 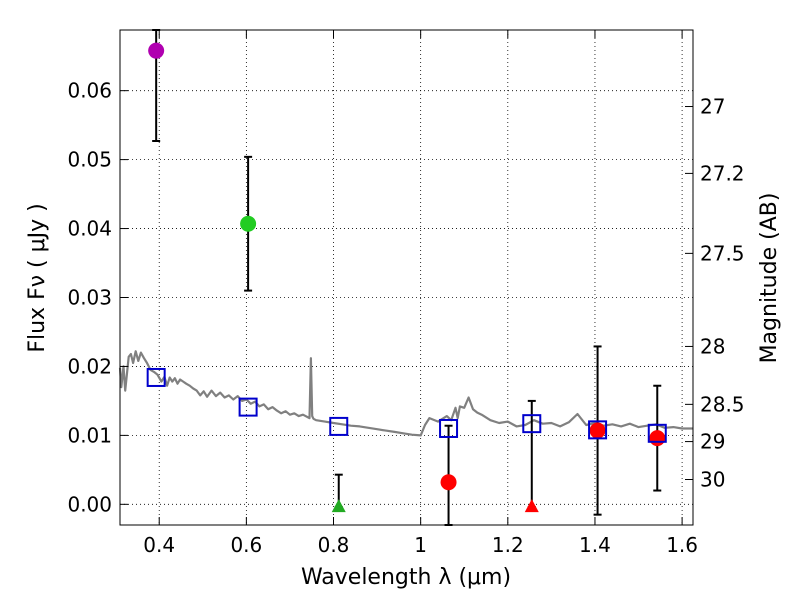 What do you see at coordinates (89, 160) in the screenshot?
I see `y-tick-label: 0.05` at bounding box center [89, 160].